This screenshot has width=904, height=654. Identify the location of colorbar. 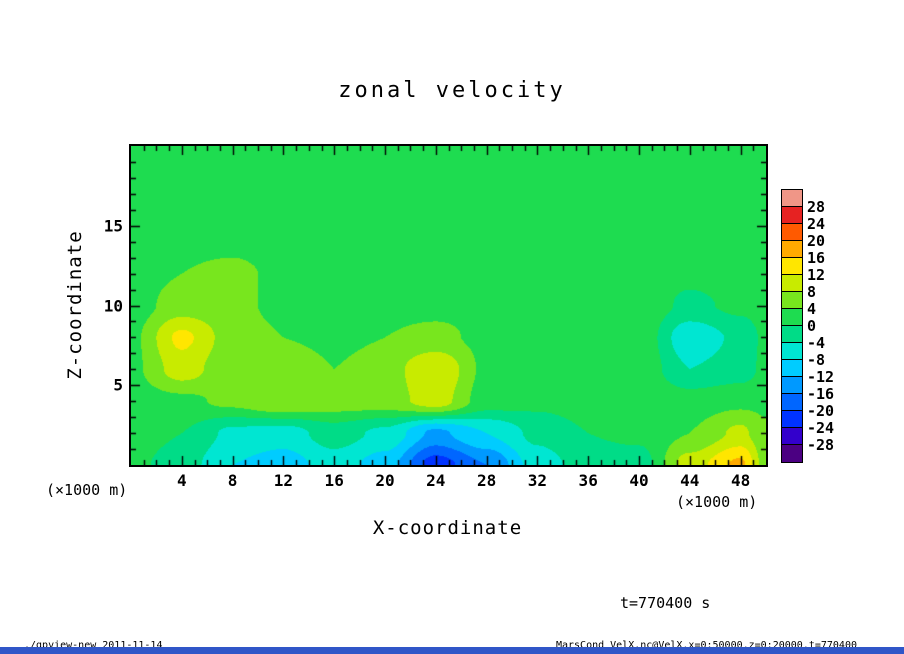
(792, 326).